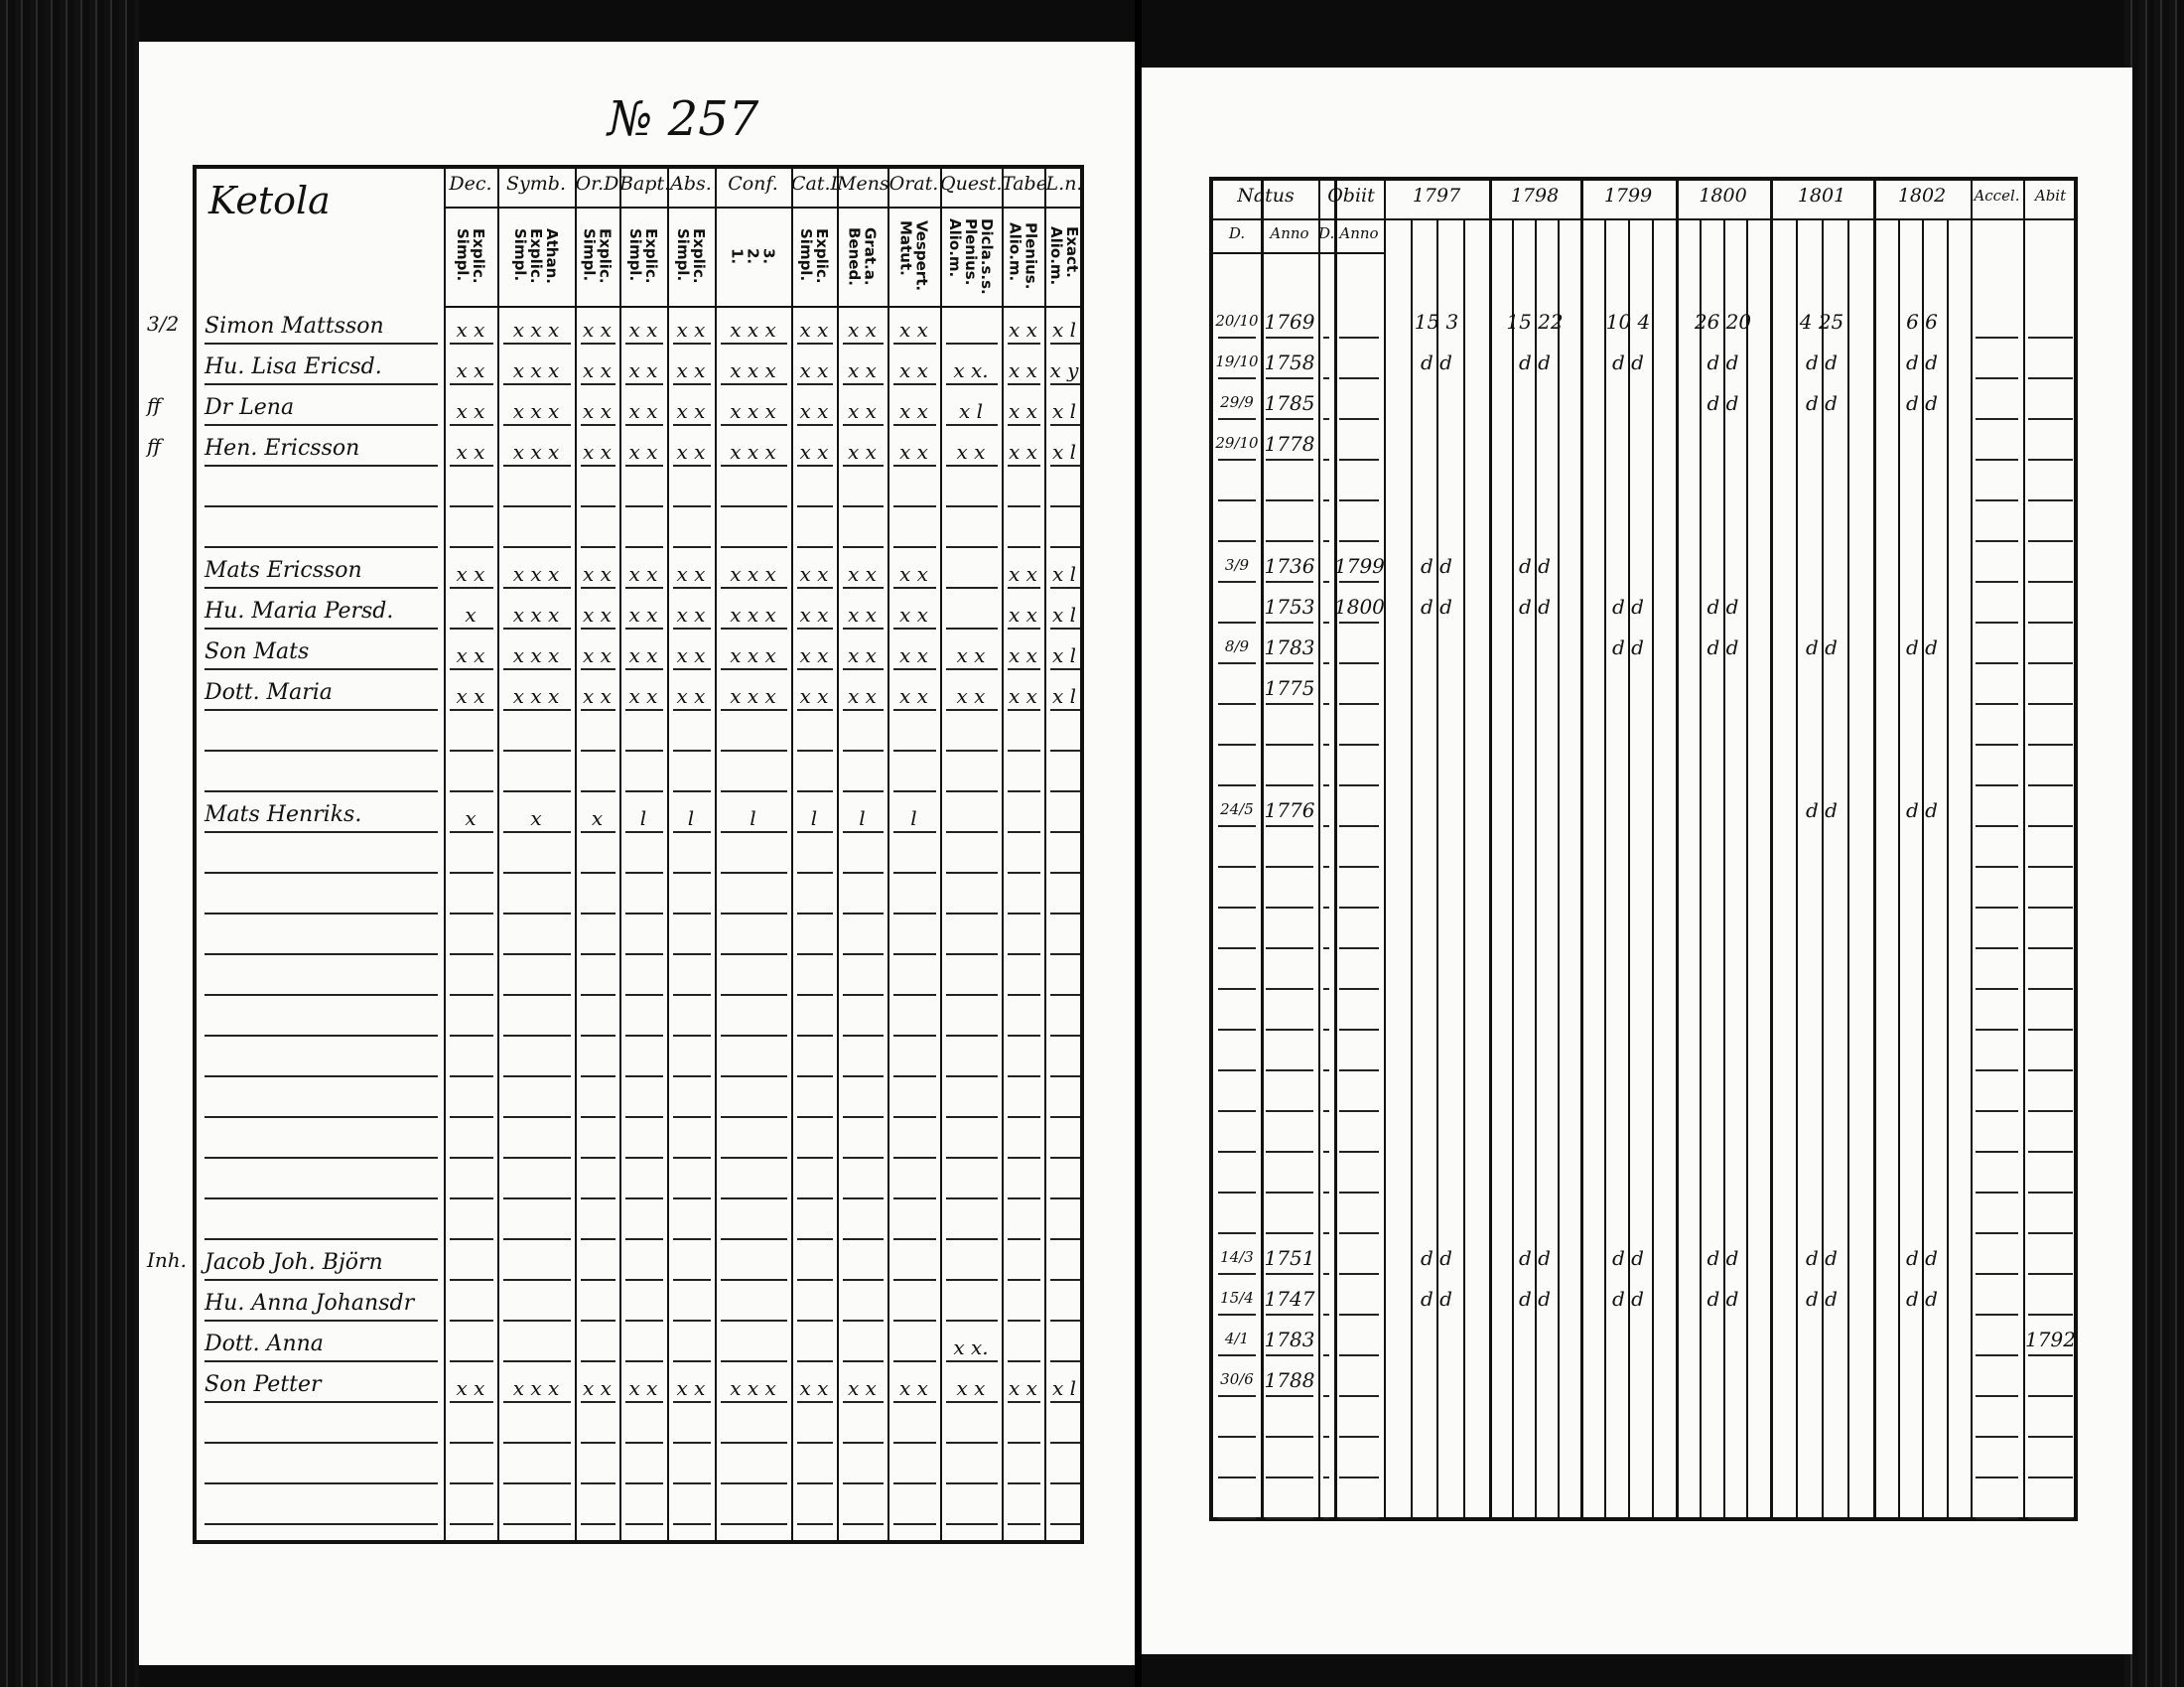  What do you see at coordinates (1436, 322) in the screenshot?
I see `year-attendance-mark: 15 3` at bounding box center [1436, 322].